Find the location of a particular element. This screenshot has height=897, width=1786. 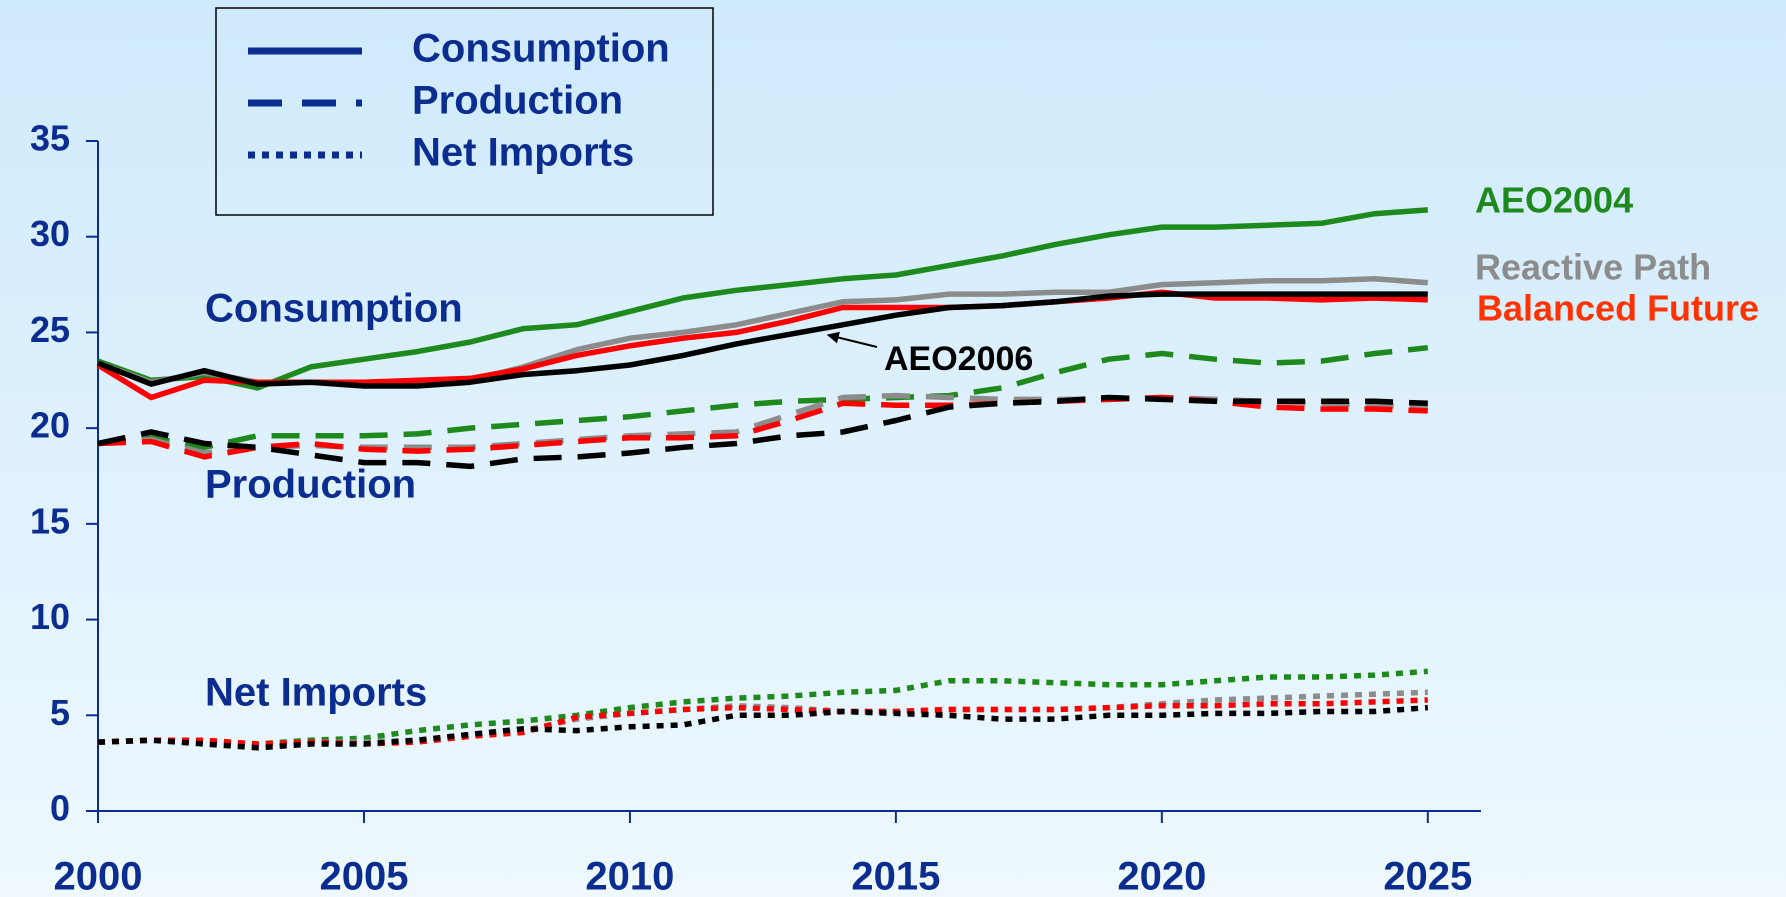

series-label: AEO2004 is located at coordinates (1554, 200).